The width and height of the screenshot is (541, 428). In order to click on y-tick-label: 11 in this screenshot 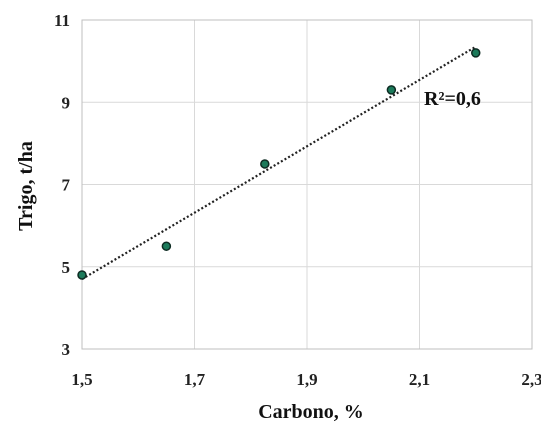, I will do `click(62, 20)`.